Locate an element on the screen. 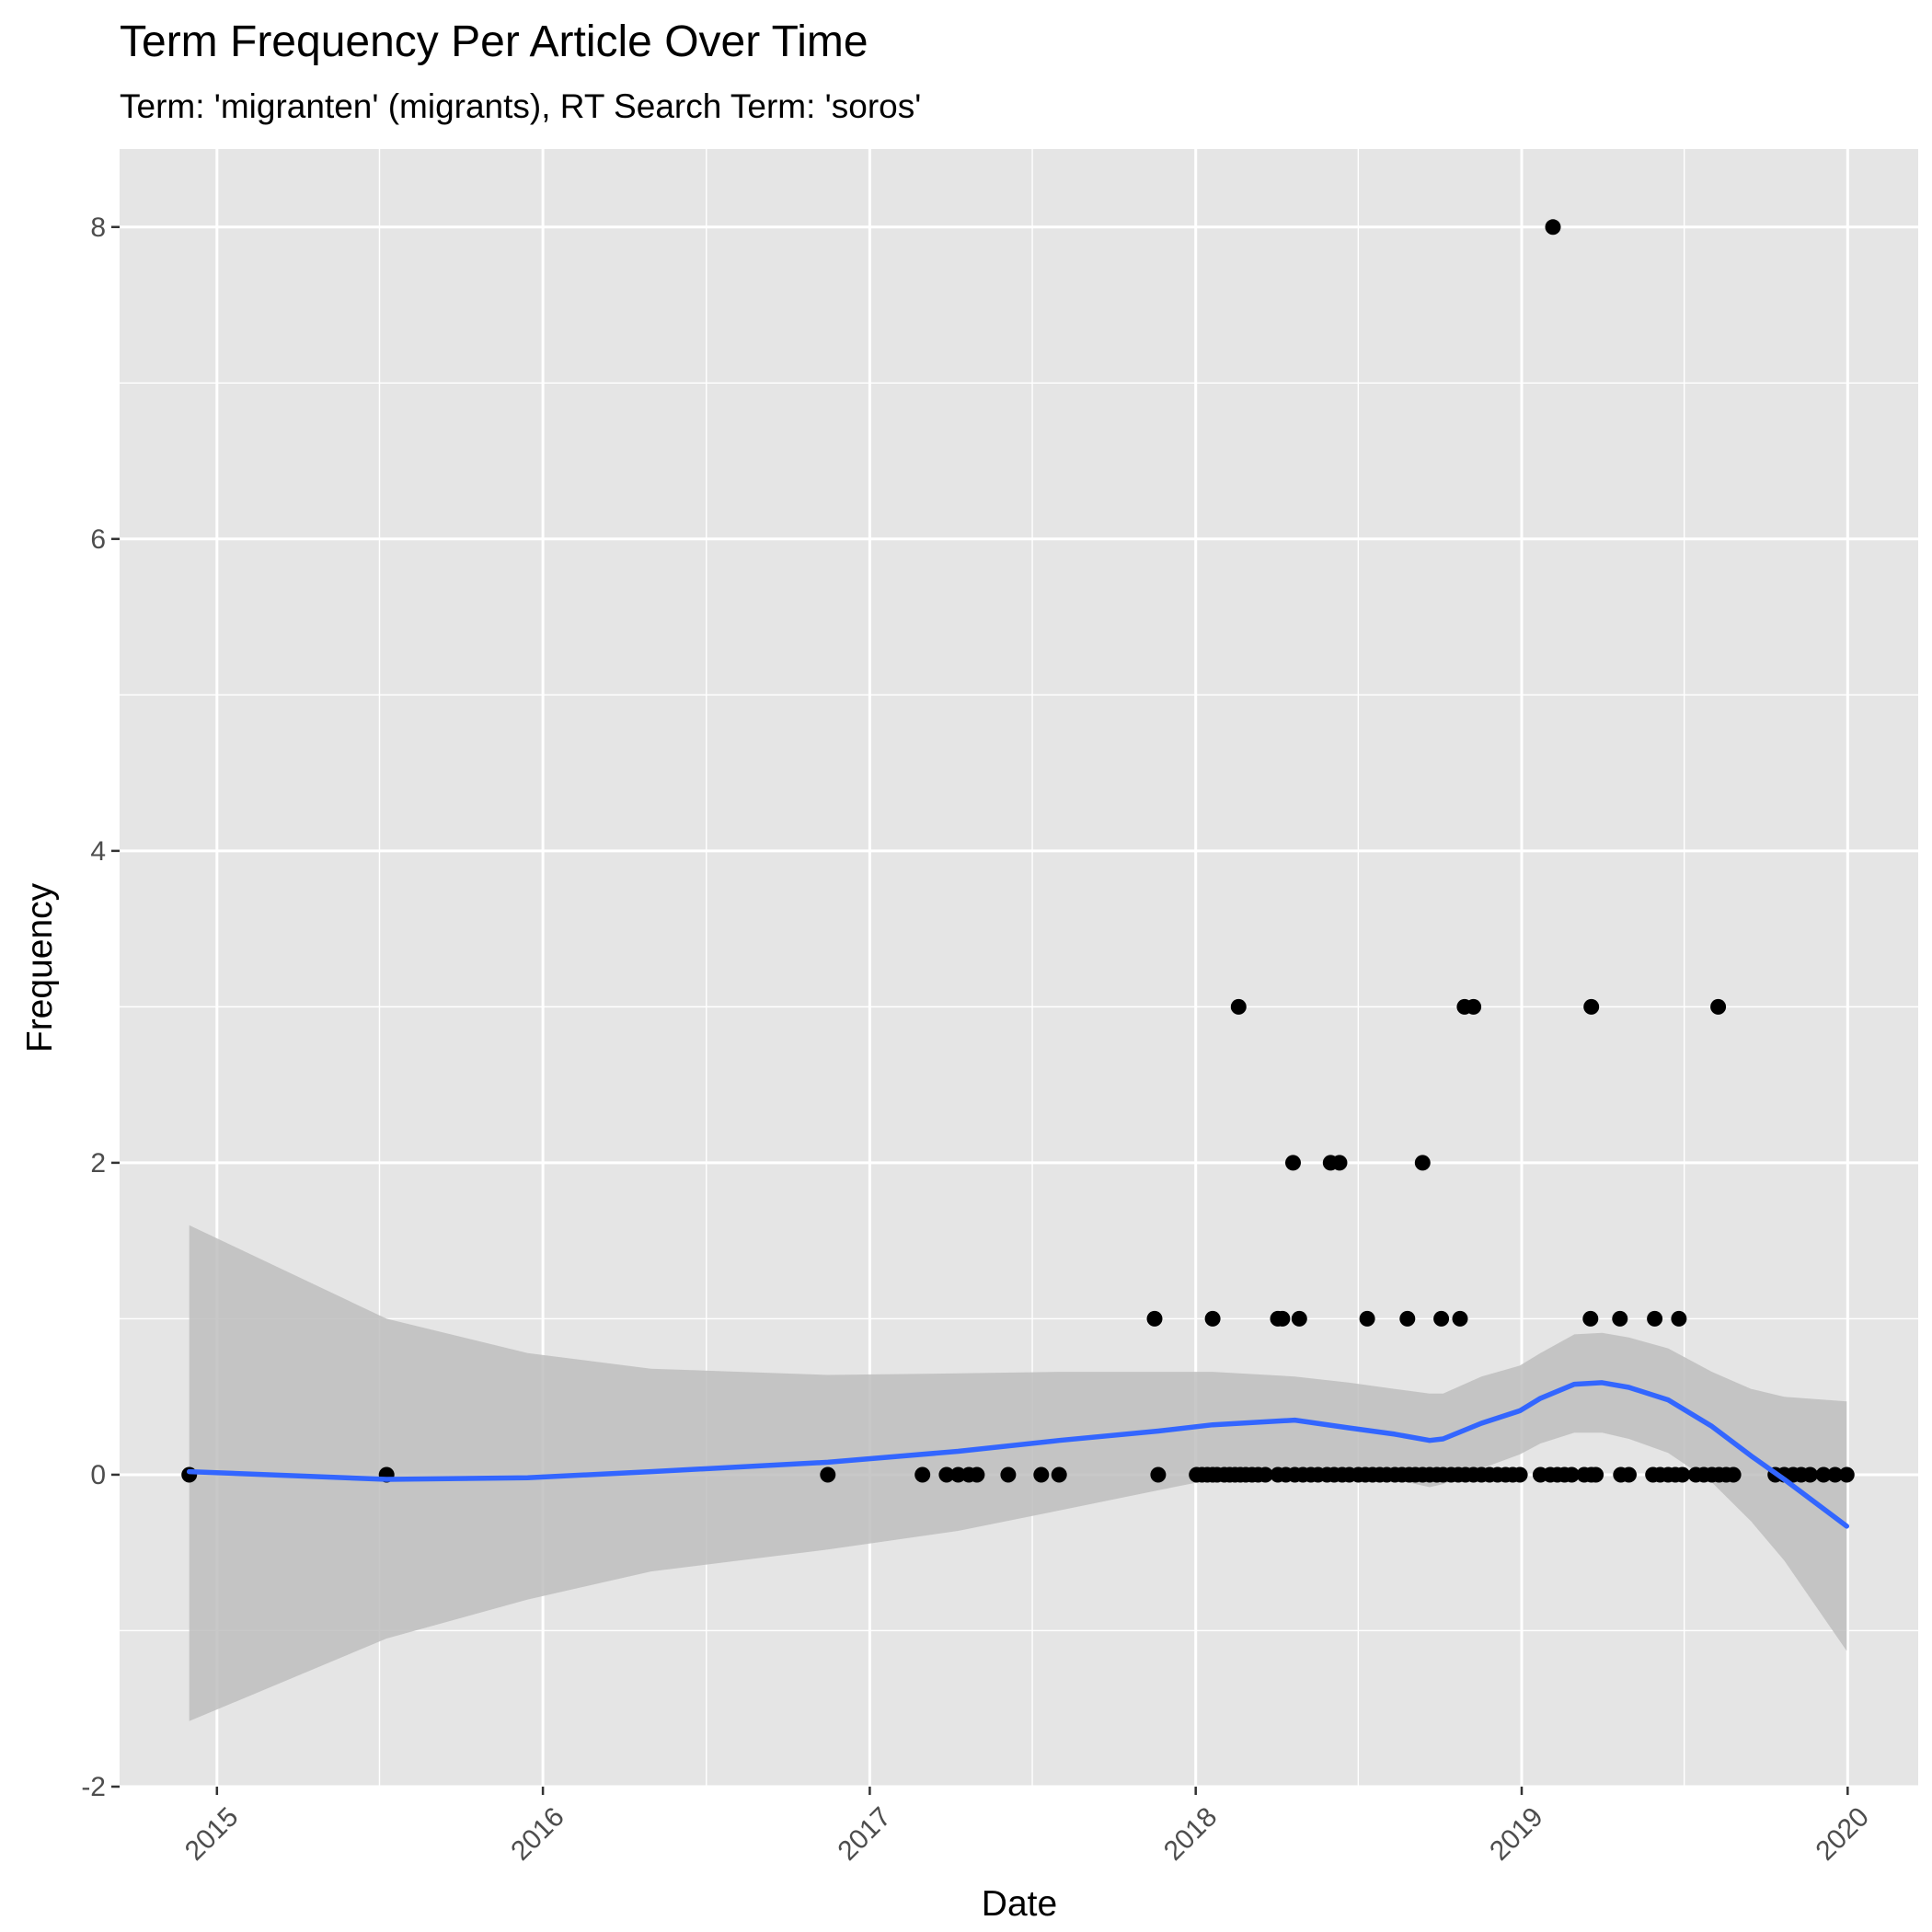 Image resolution: width=1932 pixels, height=1932 pixels. y-tick-label: 2 is located at coordinates (98, 1163).